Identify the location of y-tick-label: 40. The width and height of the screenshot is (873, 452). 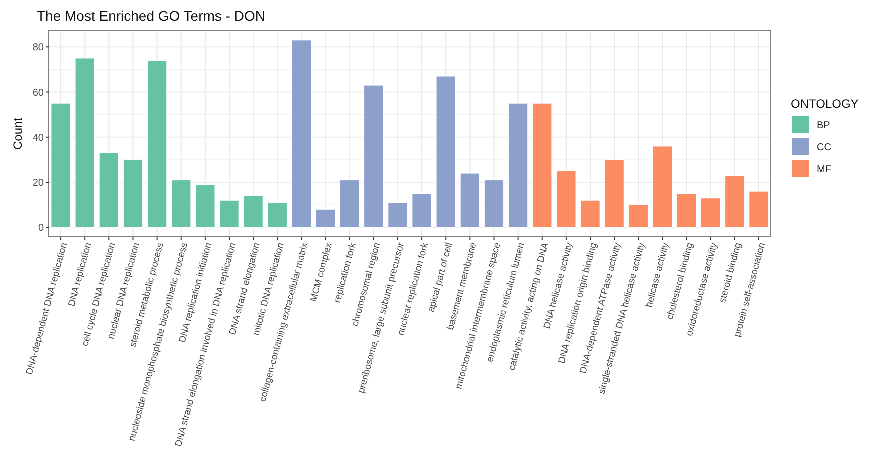
(38, 138).